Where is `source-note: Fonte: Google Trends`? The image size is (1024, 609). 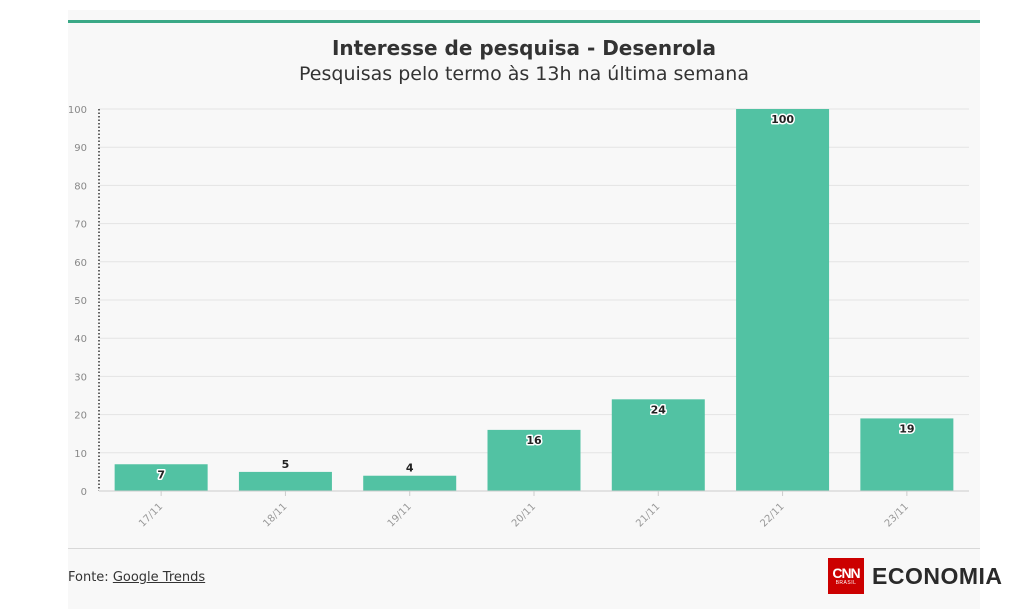 source-note: Fonte: Google Trends is located at coordinates (136, 577).